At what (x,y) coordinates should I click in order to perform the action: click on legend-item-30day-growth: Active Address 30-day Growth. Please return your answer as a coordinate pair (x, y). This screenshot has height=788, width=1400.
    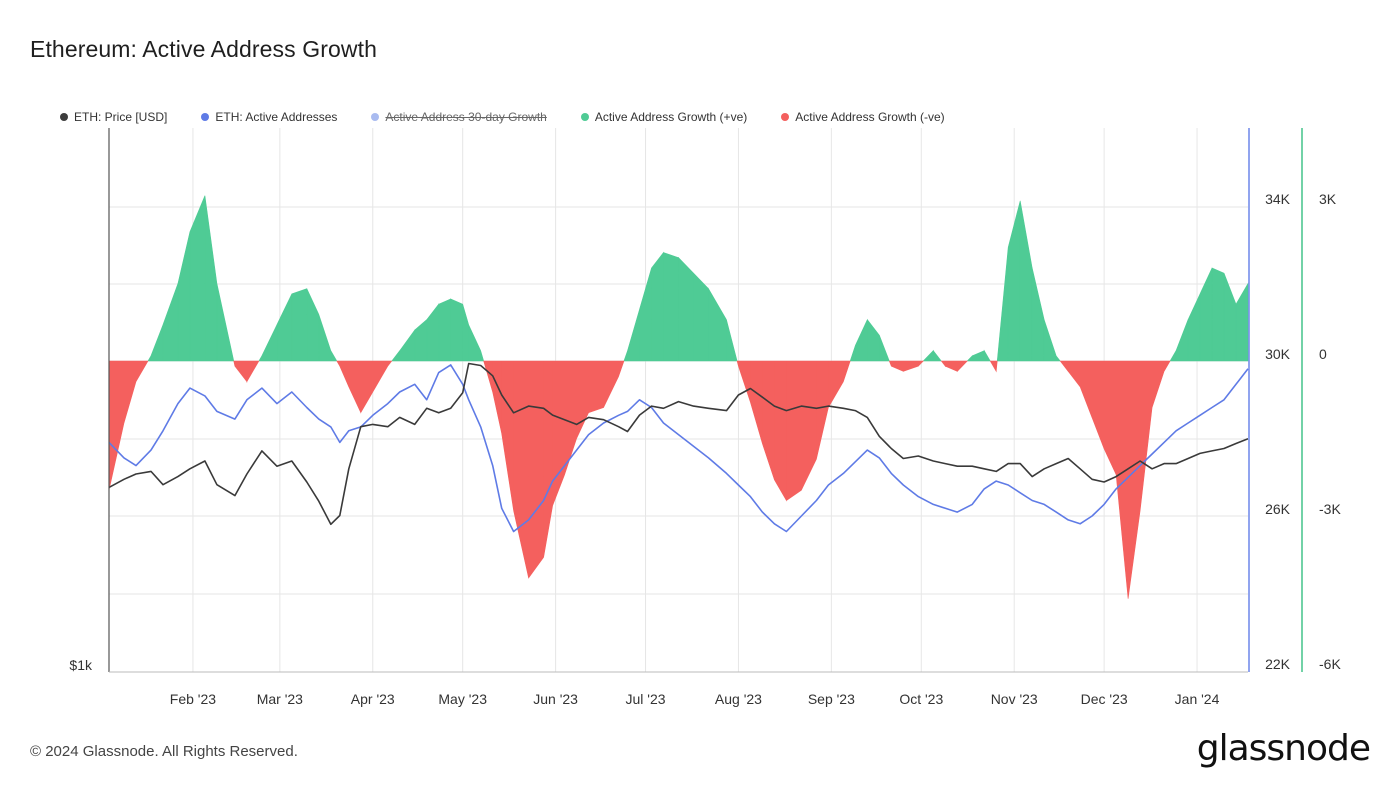
    Looking at the image, I should click on (459, 117).